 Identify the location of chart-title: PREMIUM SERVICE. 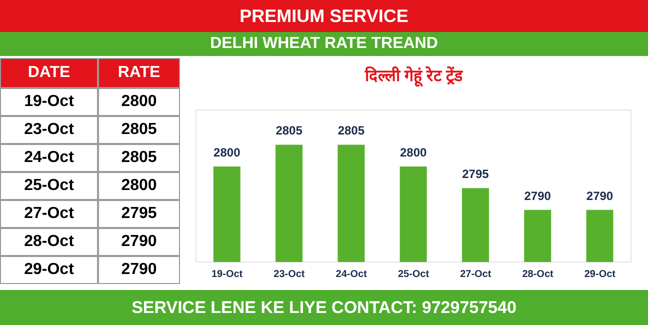
(324, 16).